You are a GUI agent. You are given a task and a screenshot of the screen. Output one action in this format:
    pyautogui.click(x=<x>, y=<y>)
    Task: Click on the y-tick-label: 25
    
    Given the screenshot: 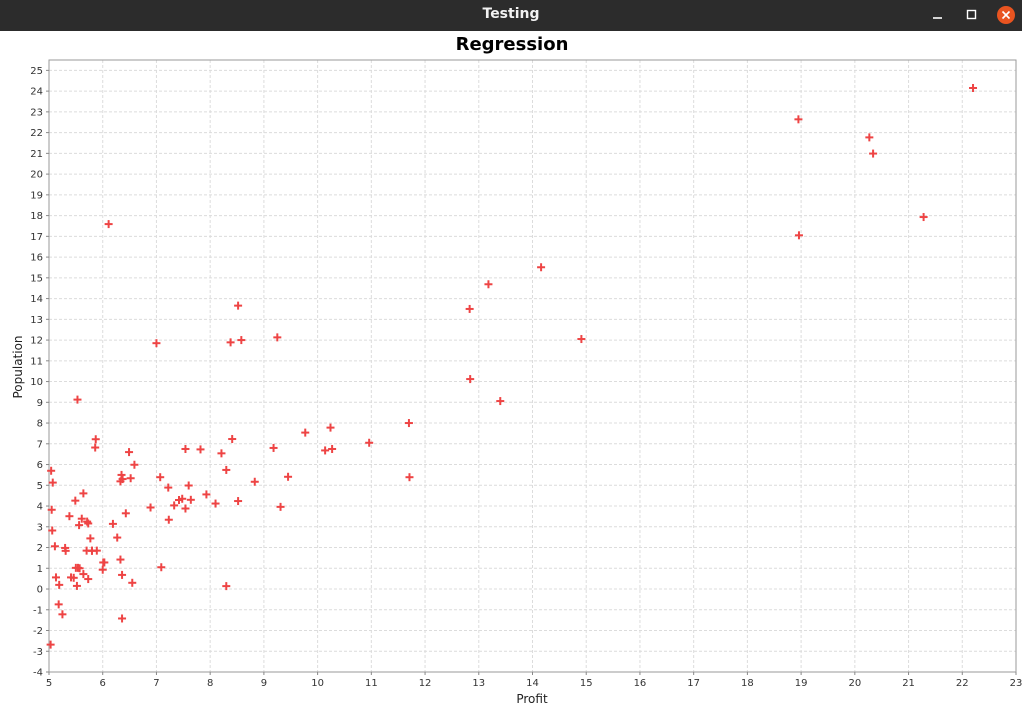 What is the action you would take?
    pyautogui.click(x=36, y=71)
    